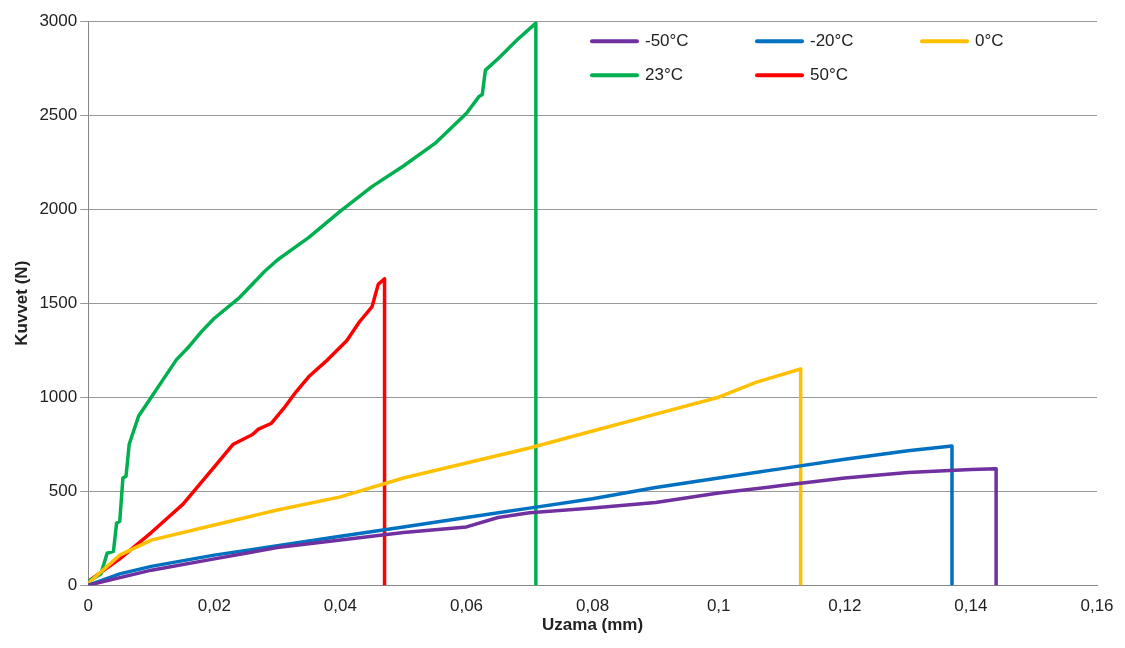  I want to click on x-tick-label: 0, so click(88, 606).